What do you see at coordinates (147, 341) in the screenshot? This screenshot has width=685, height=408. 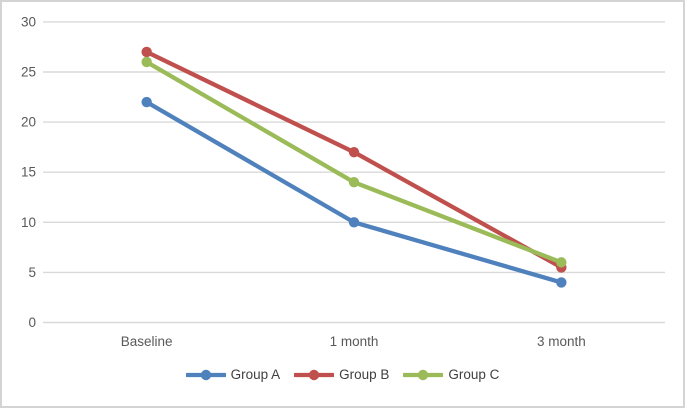 I see `x-category-label: Baseline` at bounding box center [147, 341].